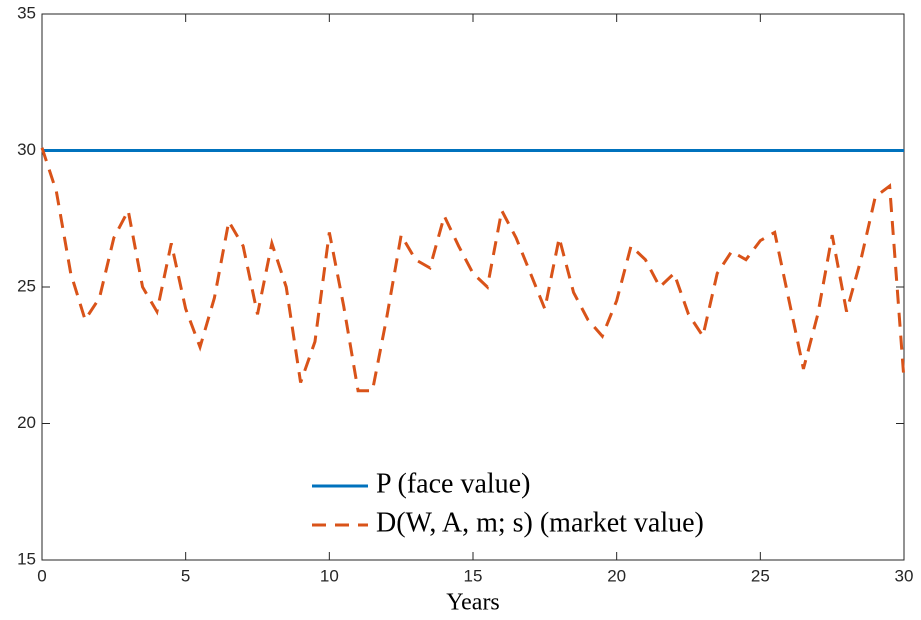 The height and width of the screenshot is (620, 921). I want to click on legend-label: P (face value), so click(453, 483).